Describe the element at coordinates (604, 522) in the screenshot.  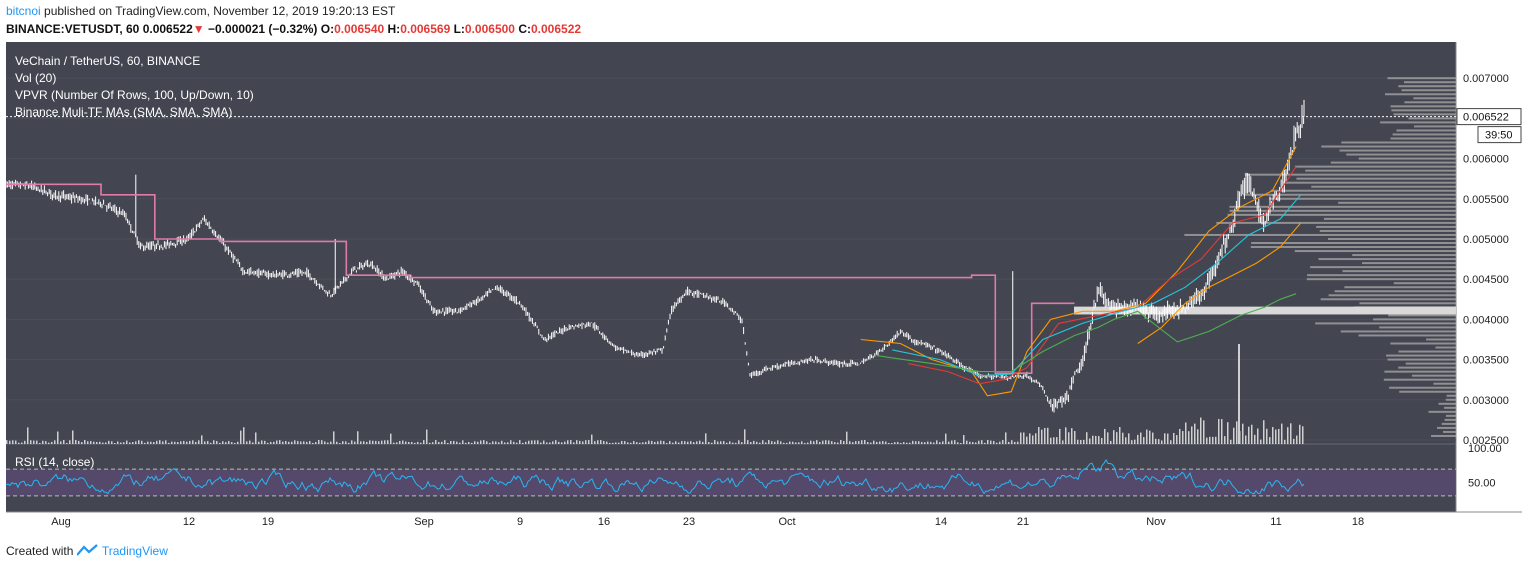
I see `time-tick-label: 16` at that location.